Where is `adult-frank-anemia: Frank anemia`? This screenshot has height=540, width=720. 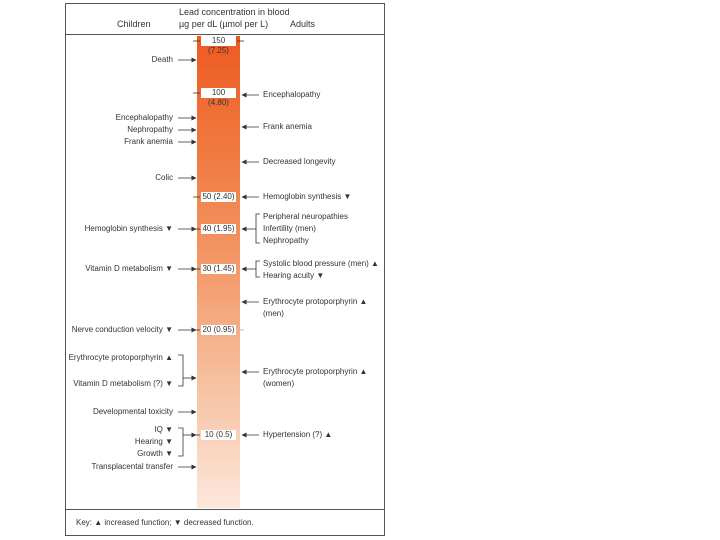 adult-frank-anemia: Frank anemia is located at coordinates (287, 126).